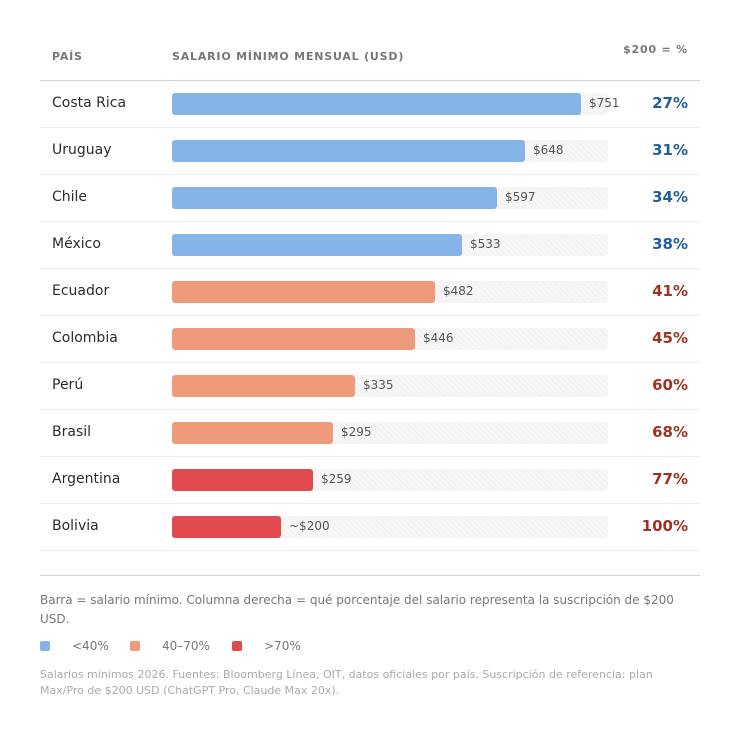 This screenshot has height=731, width=740. What do you see at coordinates (664, 526) in the screenshot?
I see `percentage-label: 100%` at bounding box center [664, 526].